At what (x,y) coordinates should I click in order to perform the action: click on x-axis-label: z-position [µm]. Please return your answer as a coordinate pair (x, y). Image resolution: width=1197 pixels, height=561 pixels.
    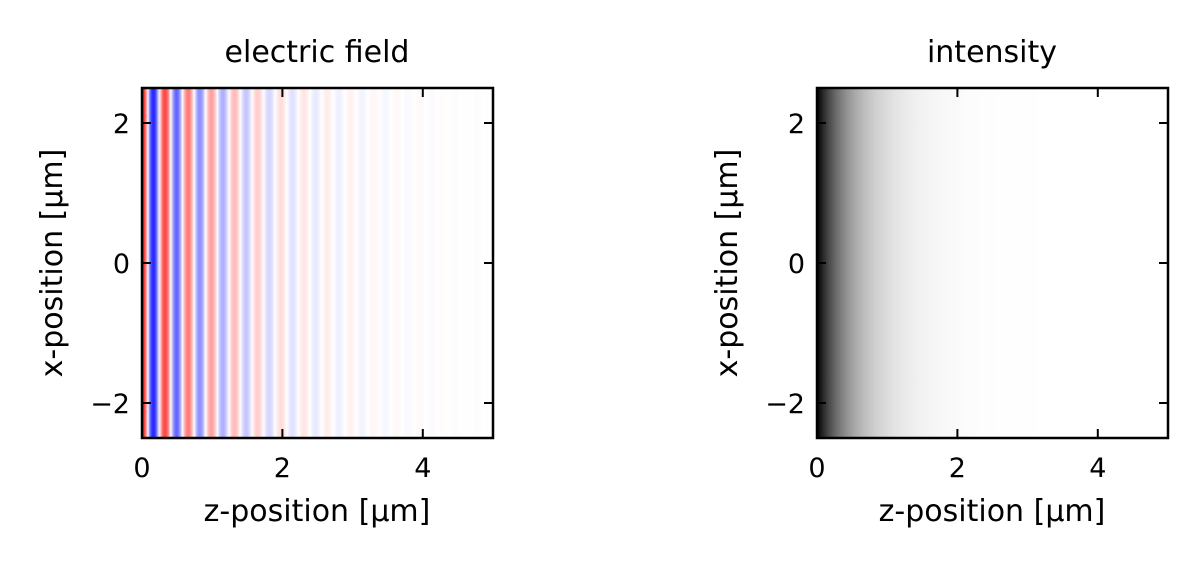
    Looking at the image, I should click on (992, 511).